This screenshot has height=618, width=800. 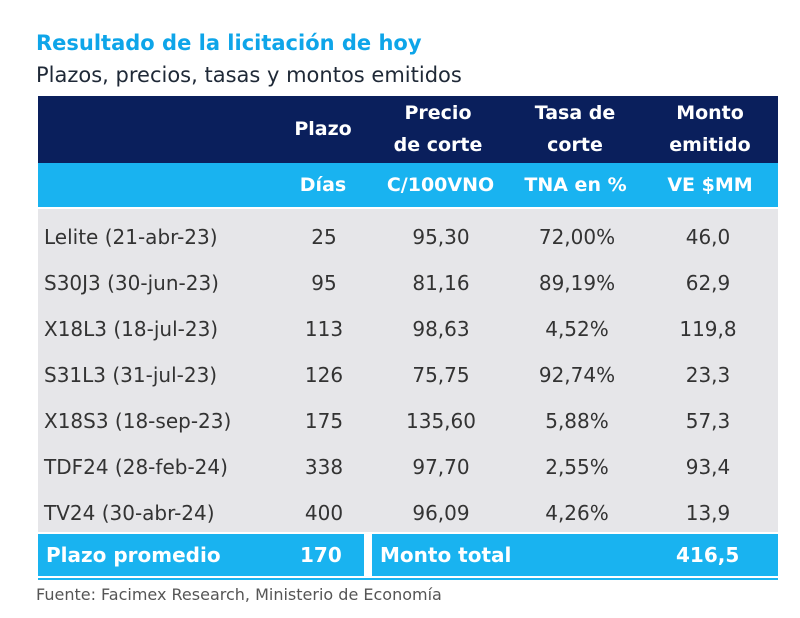 What do you see at coordinates (577, 283) in the screenshot?
I see `cell-tasa: 89,19%` at bounding box center [577, 283].